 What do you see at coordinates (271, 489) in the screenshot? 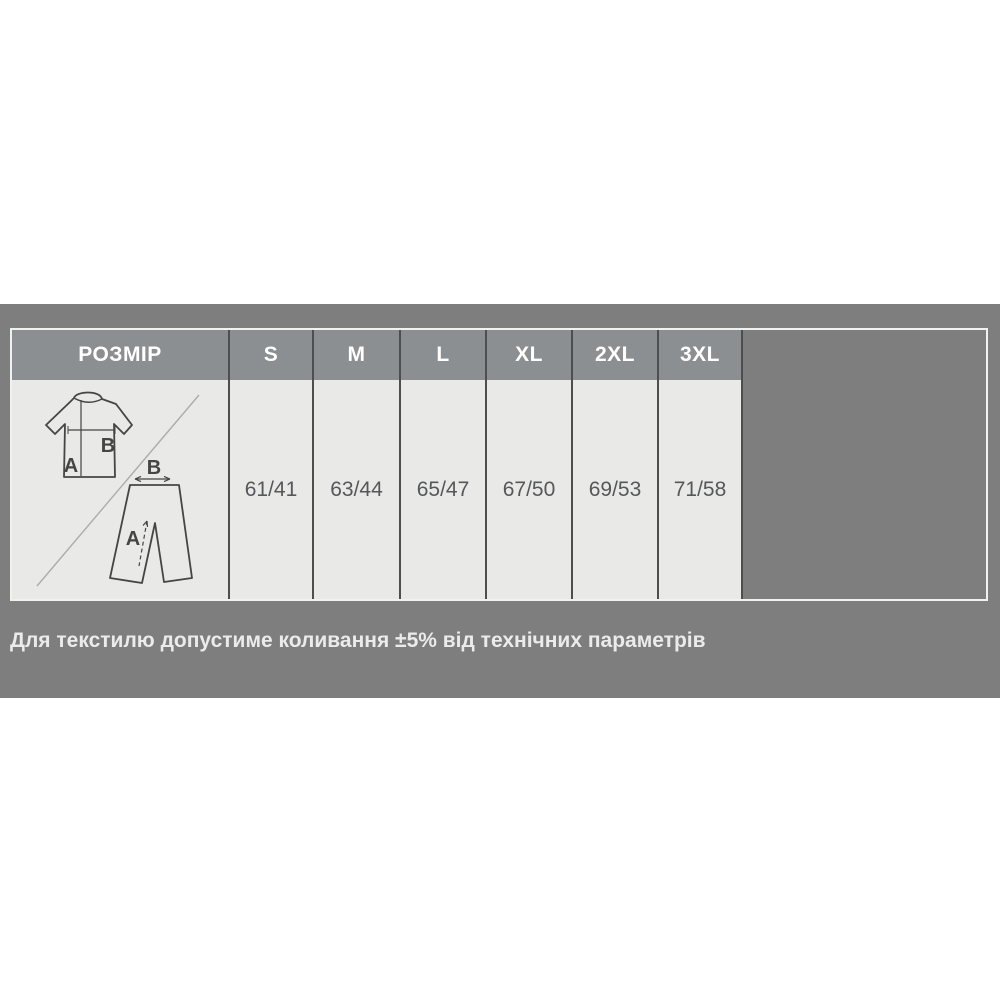
I see `size-value-cell: 61/41` at bounding box center [271, 489].